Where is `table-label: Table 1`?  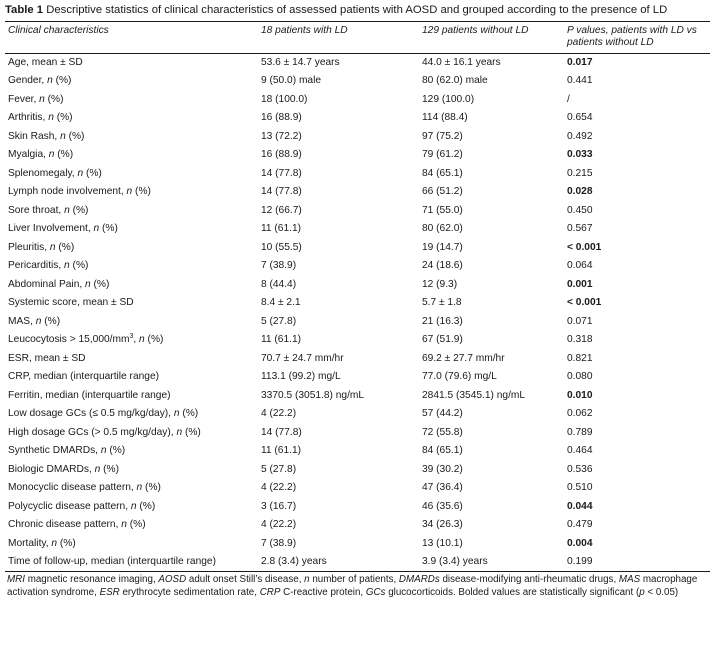
table-label: Table 1 is located at coordinates (24, 10).